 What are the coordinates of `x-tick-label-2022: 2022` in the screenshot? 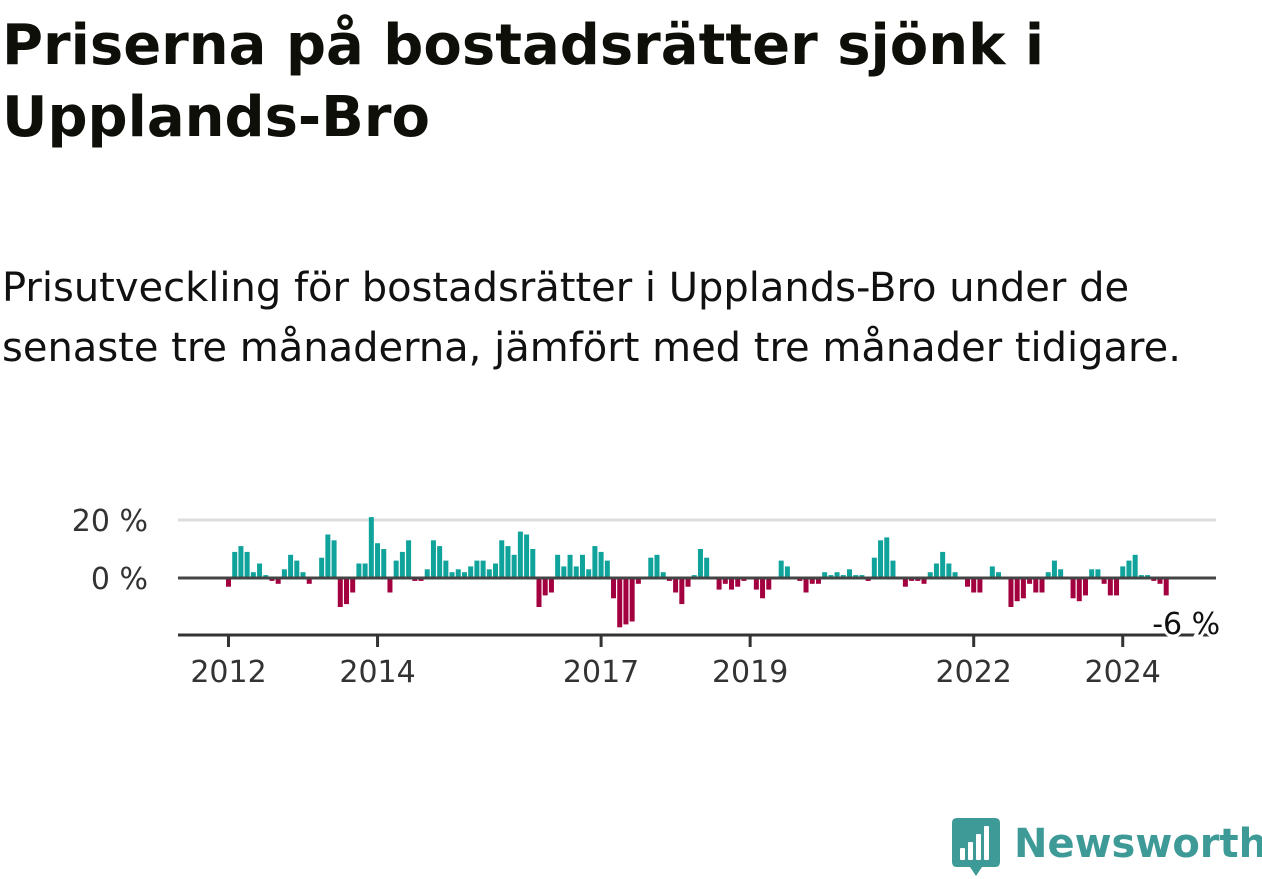 It's located at (974, 672).